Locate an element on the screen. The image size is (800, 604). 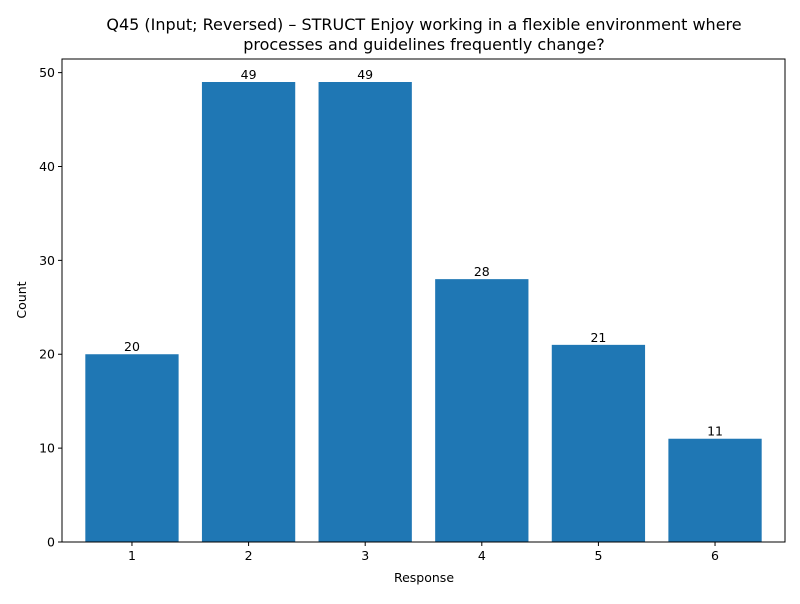
y-tick-label: 20 is located at coordinates (47, 354).